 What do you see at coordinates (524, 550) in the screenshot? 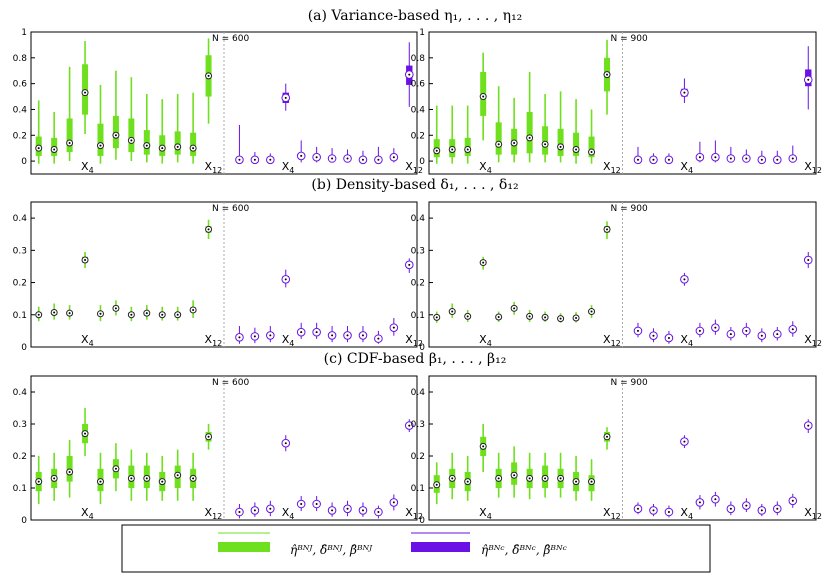
I see `legend-bnc-label: η̂ᴮᴺᶜ, δ̂ᴮᴺᶜ, β̂ᴮᴺᶜ` at bounding box center [524, 550].